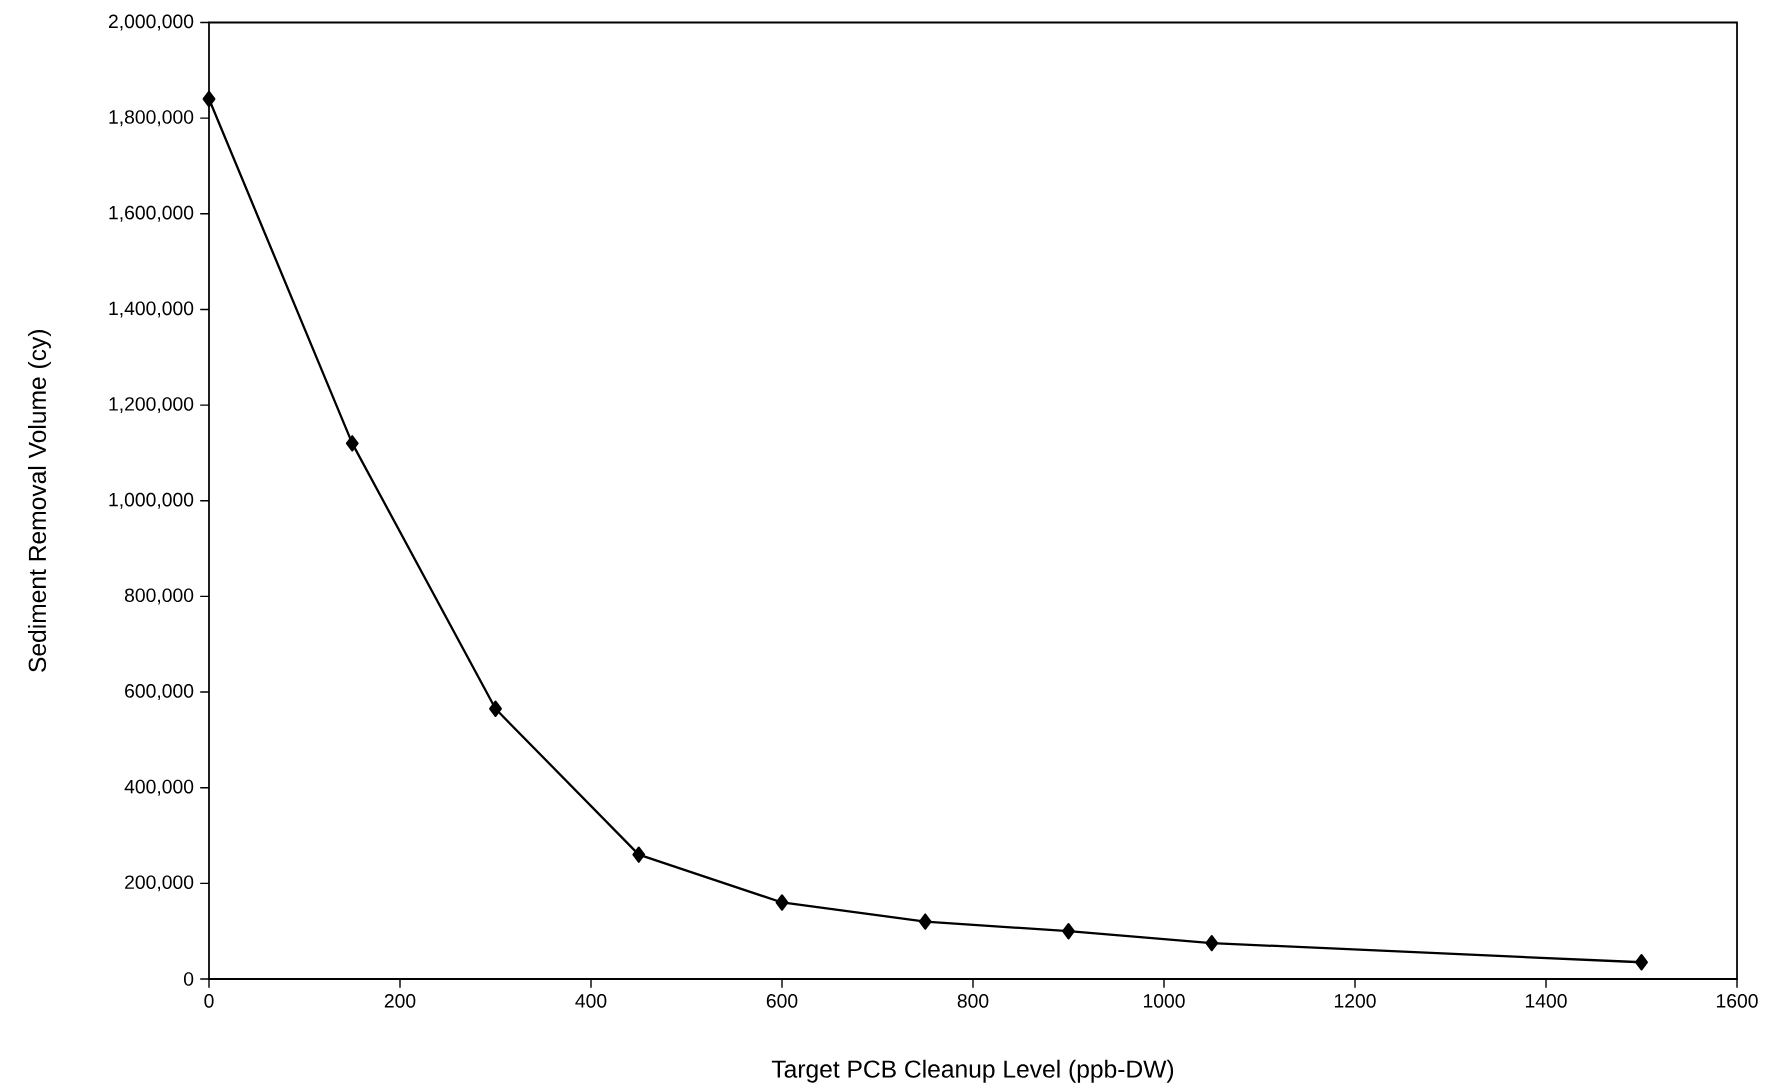 Image resolution: width=1785 pixels, height=1088 pixels. I want to click on y-tick-label: 400,000, so click(159, 787).